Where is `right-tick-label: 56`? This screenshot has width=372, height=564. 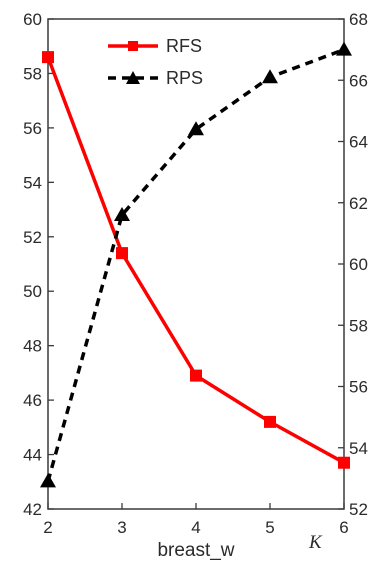
right-tick-label: 56 is located at coordinates (358, 387).